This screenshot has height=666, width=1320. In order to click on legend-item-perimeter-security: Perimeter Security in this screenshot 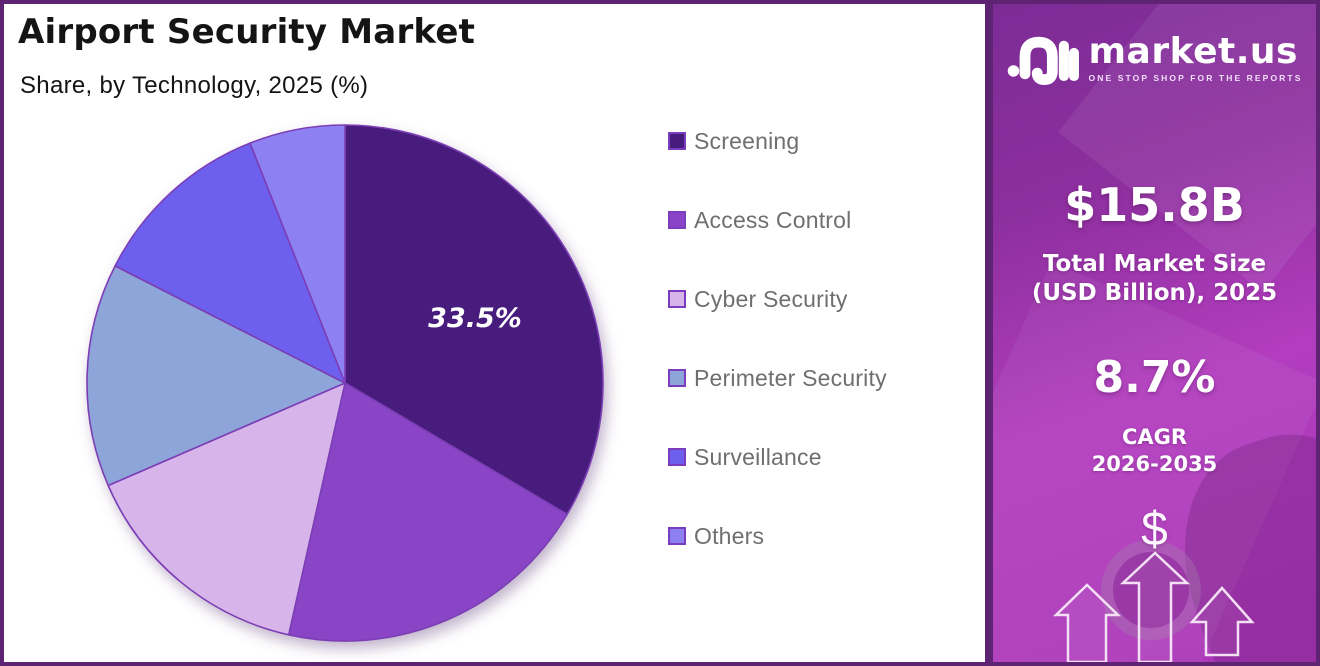, I will do `click(798, 402)`.